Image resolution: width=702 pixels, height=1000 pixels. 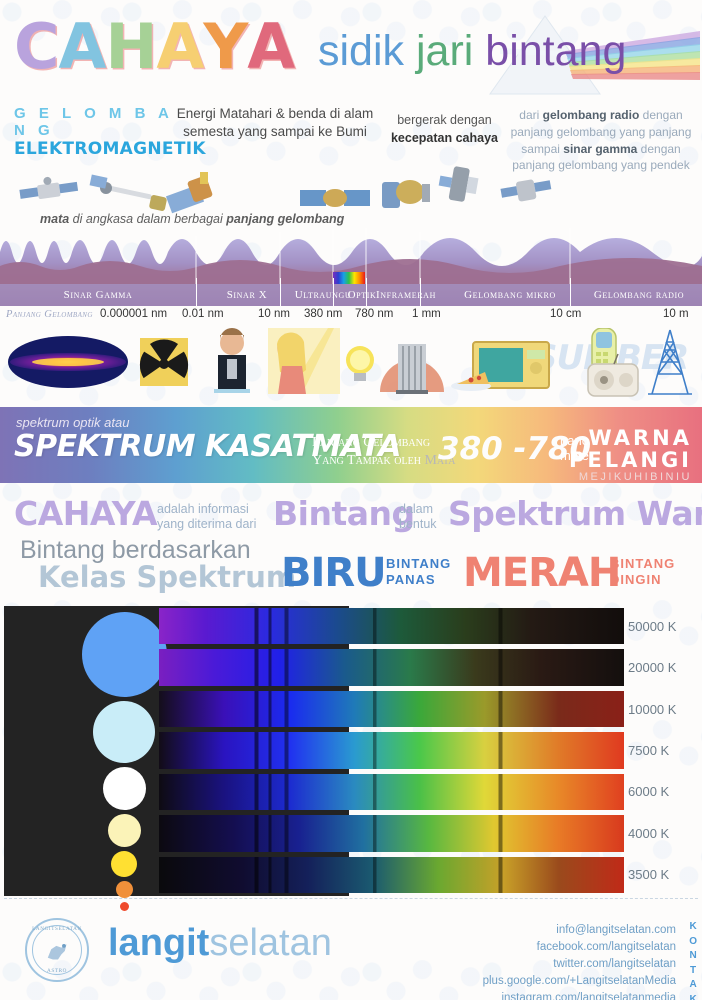 What do you see at coordinates (124, 788) in the screenshot?
I see `star-size-a` at bounding box center [124, 788].